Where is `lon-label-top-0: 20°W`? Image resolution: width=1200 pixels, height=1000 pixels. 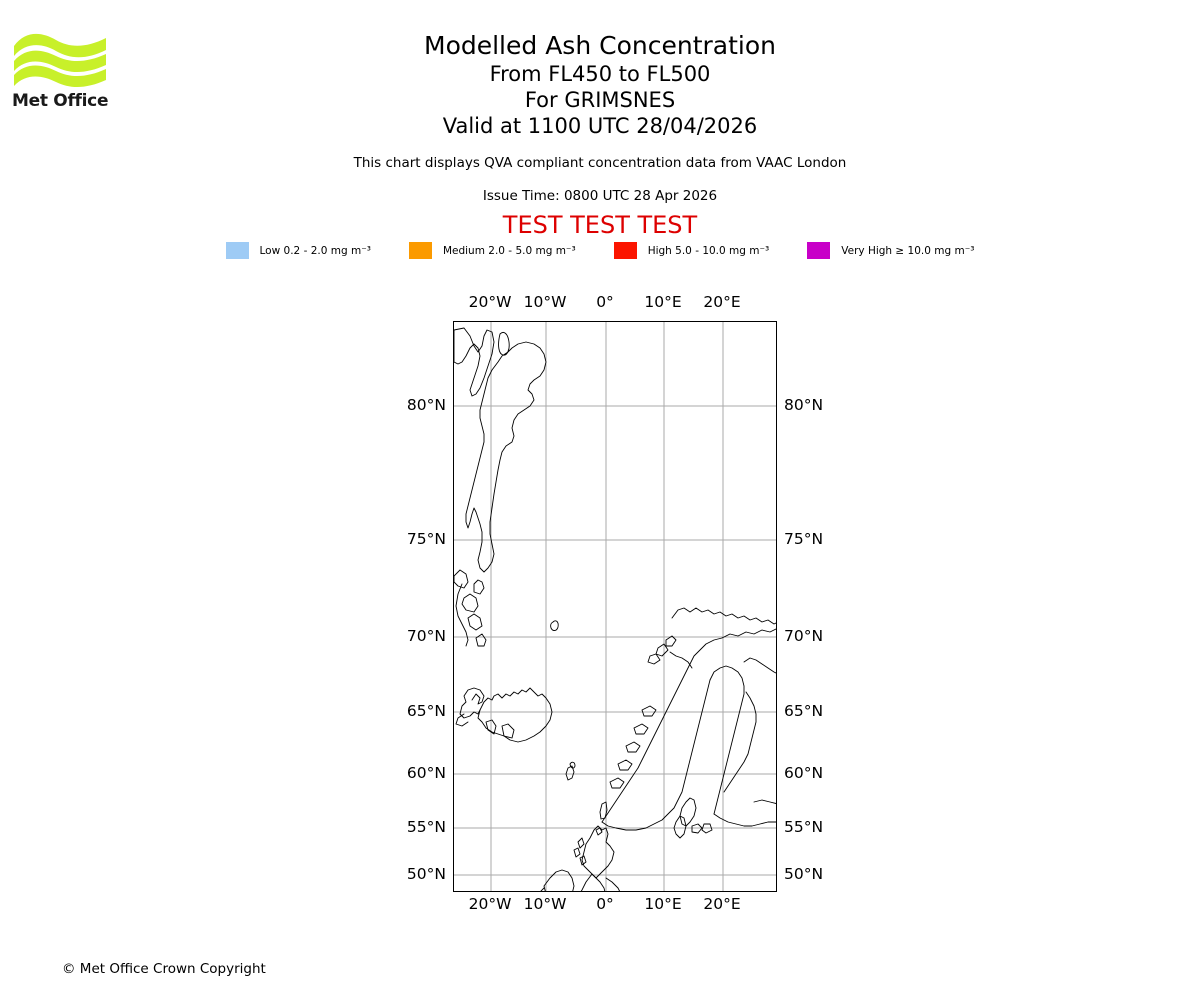
lon-label-top-0: 20°W is located at coordinates (490, 302).